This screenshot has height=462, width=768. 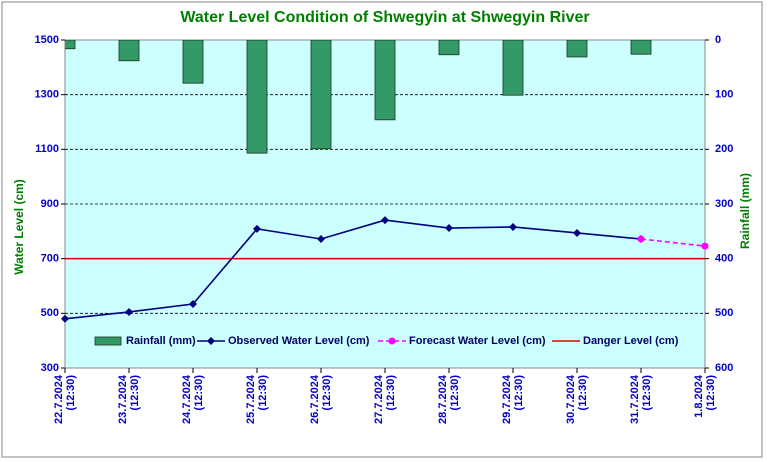 What do you see at coordinates (477, 341) in the screenshot?
I see `legend-label: Forecast Water Level (cm)` at bounding box center [477, 341].